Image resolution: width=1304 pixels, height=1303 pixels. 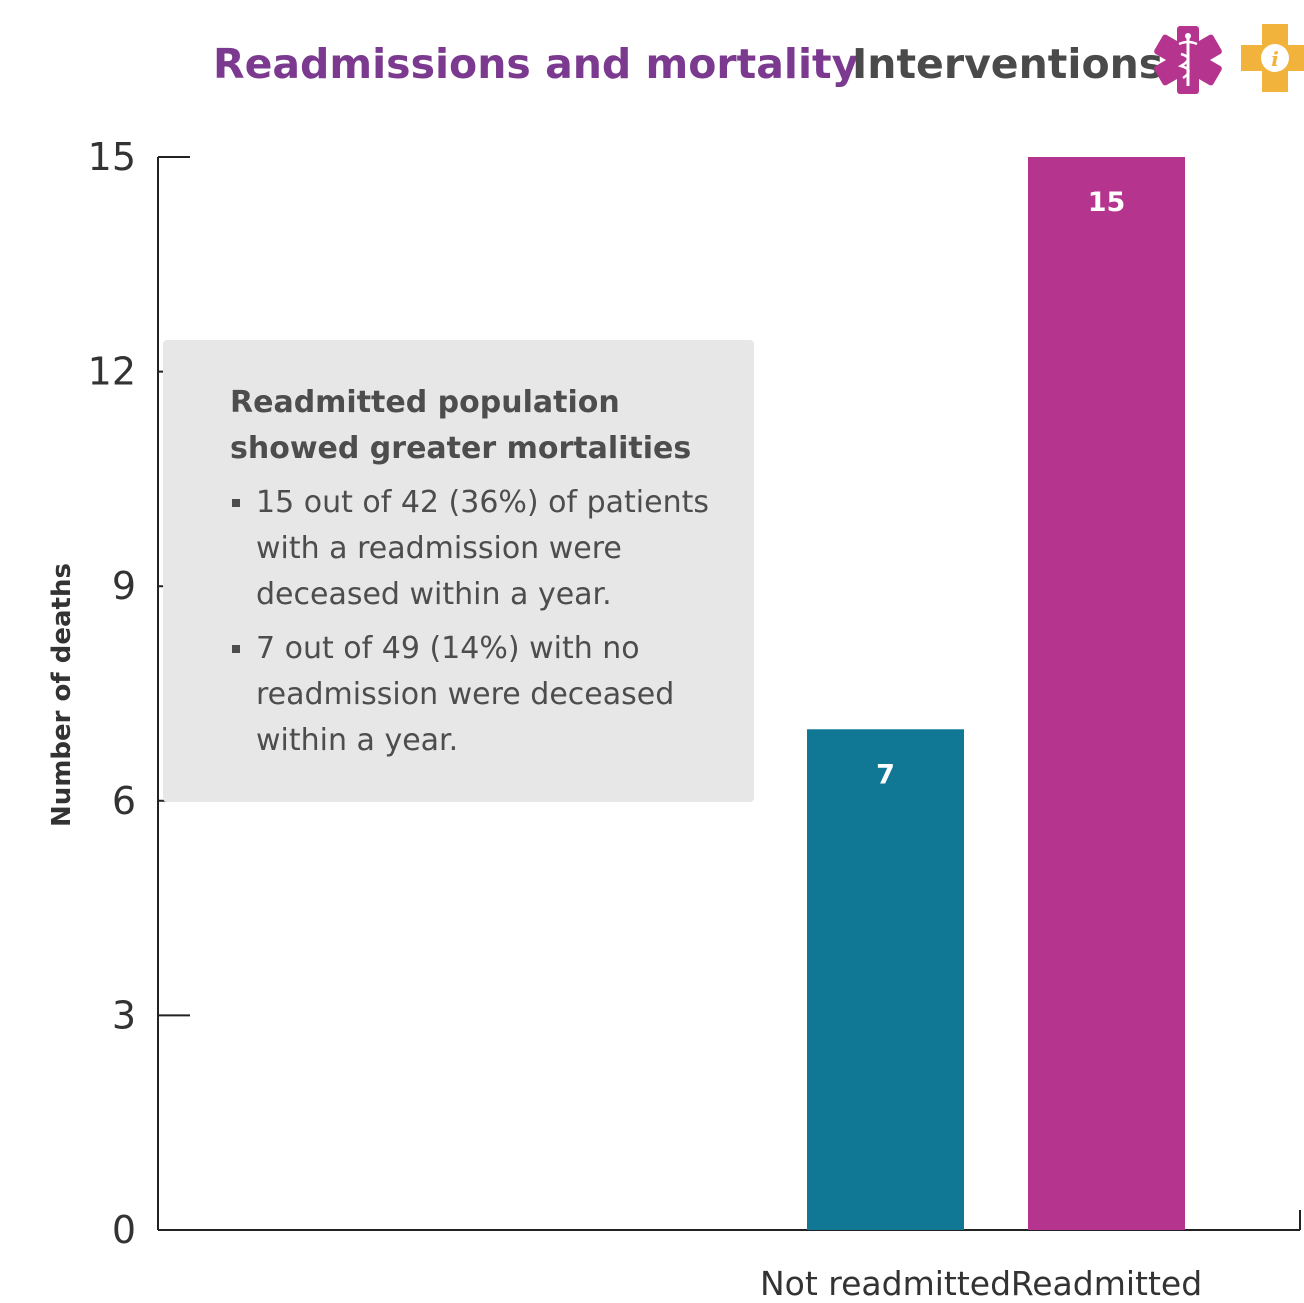 I want to click on y-tick-label: 6, so click(x=124, y=801).